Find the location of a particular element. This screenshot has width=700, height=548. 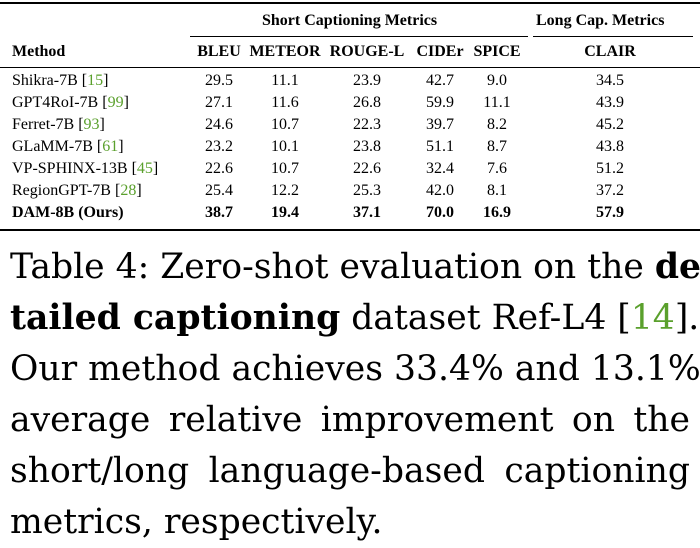

spice-cell: 8.2 is located at coordinates (497, 124).